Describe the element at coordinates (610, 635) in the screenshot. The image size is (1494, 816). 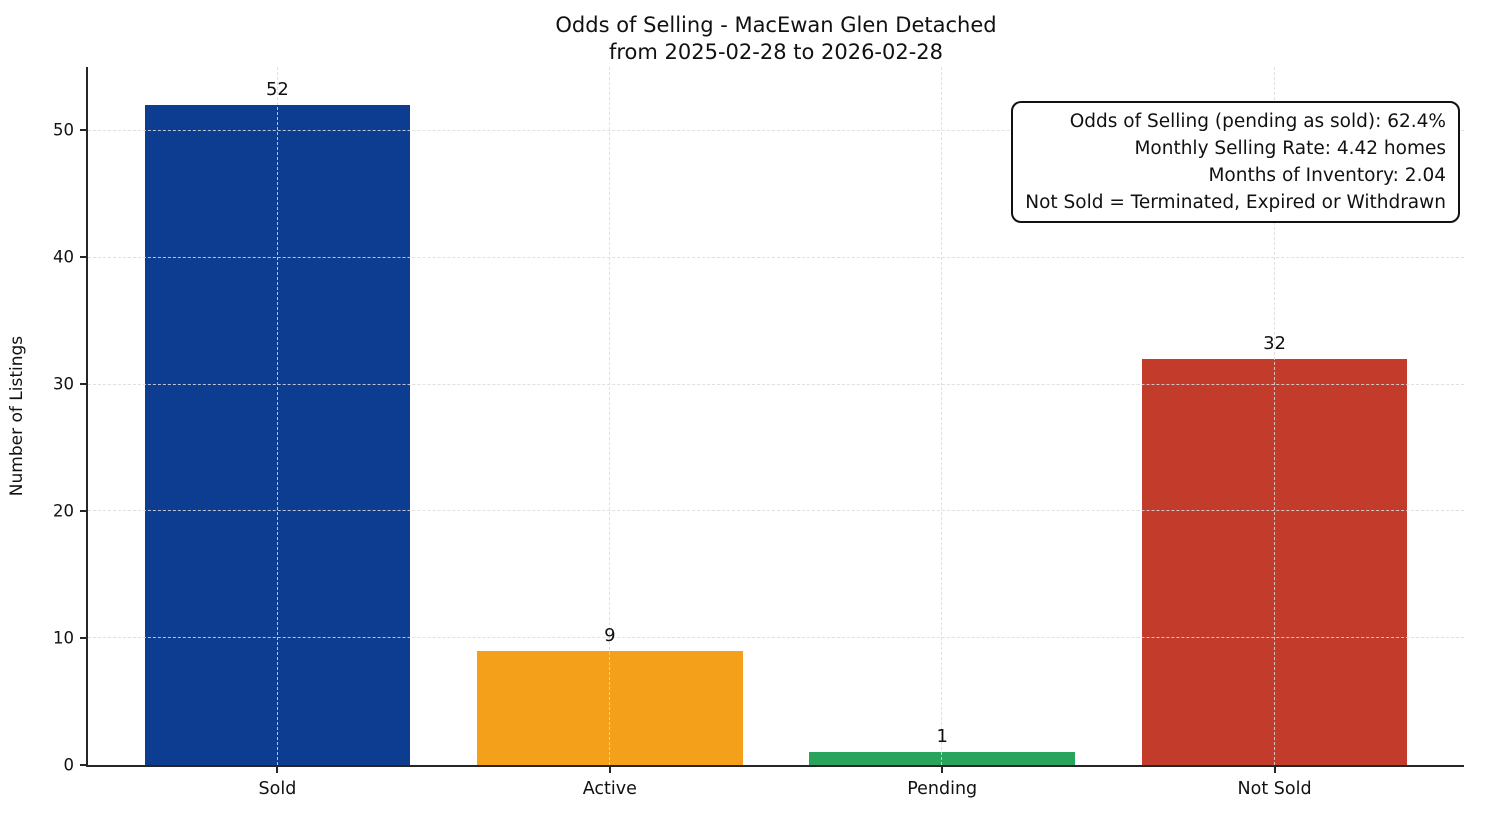
I see `bar-value-label: 9` at that location.